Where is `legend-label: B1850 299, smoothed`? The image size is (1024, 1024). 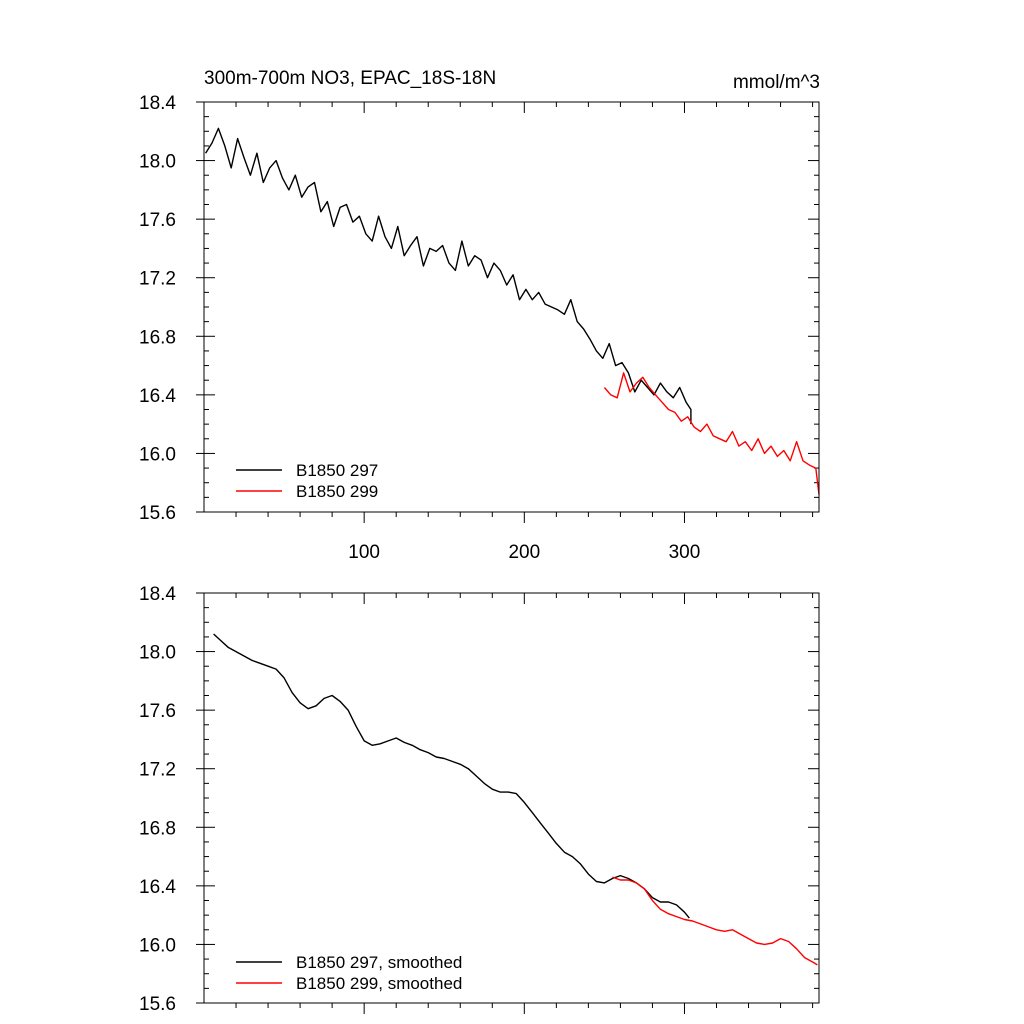
legend-label: B1850 299, smoothed is located at coordinates (379, 983).